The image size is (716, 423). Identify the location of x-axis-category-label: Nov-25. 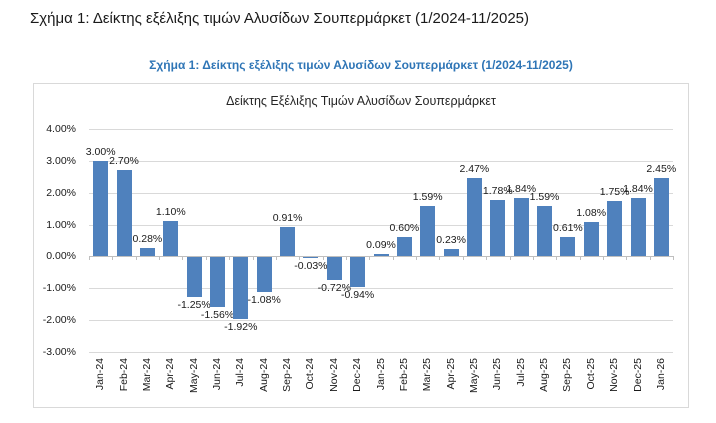
(614, 375).